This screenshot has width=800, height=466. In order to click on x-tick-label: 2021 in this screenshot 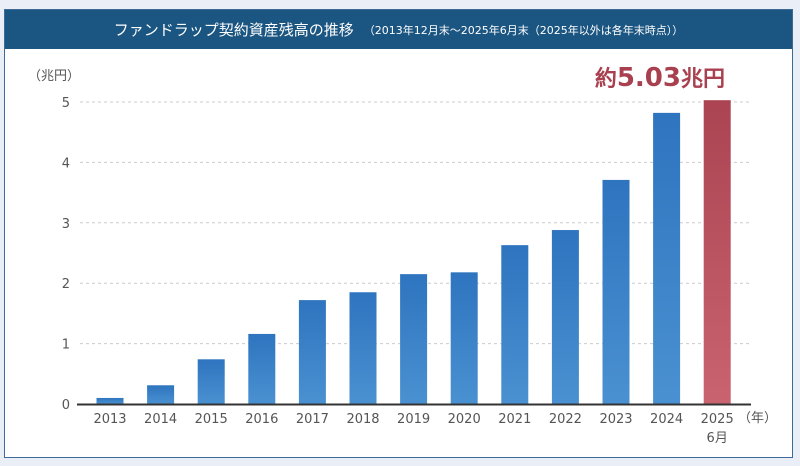, I will do `click(514, 419)`.